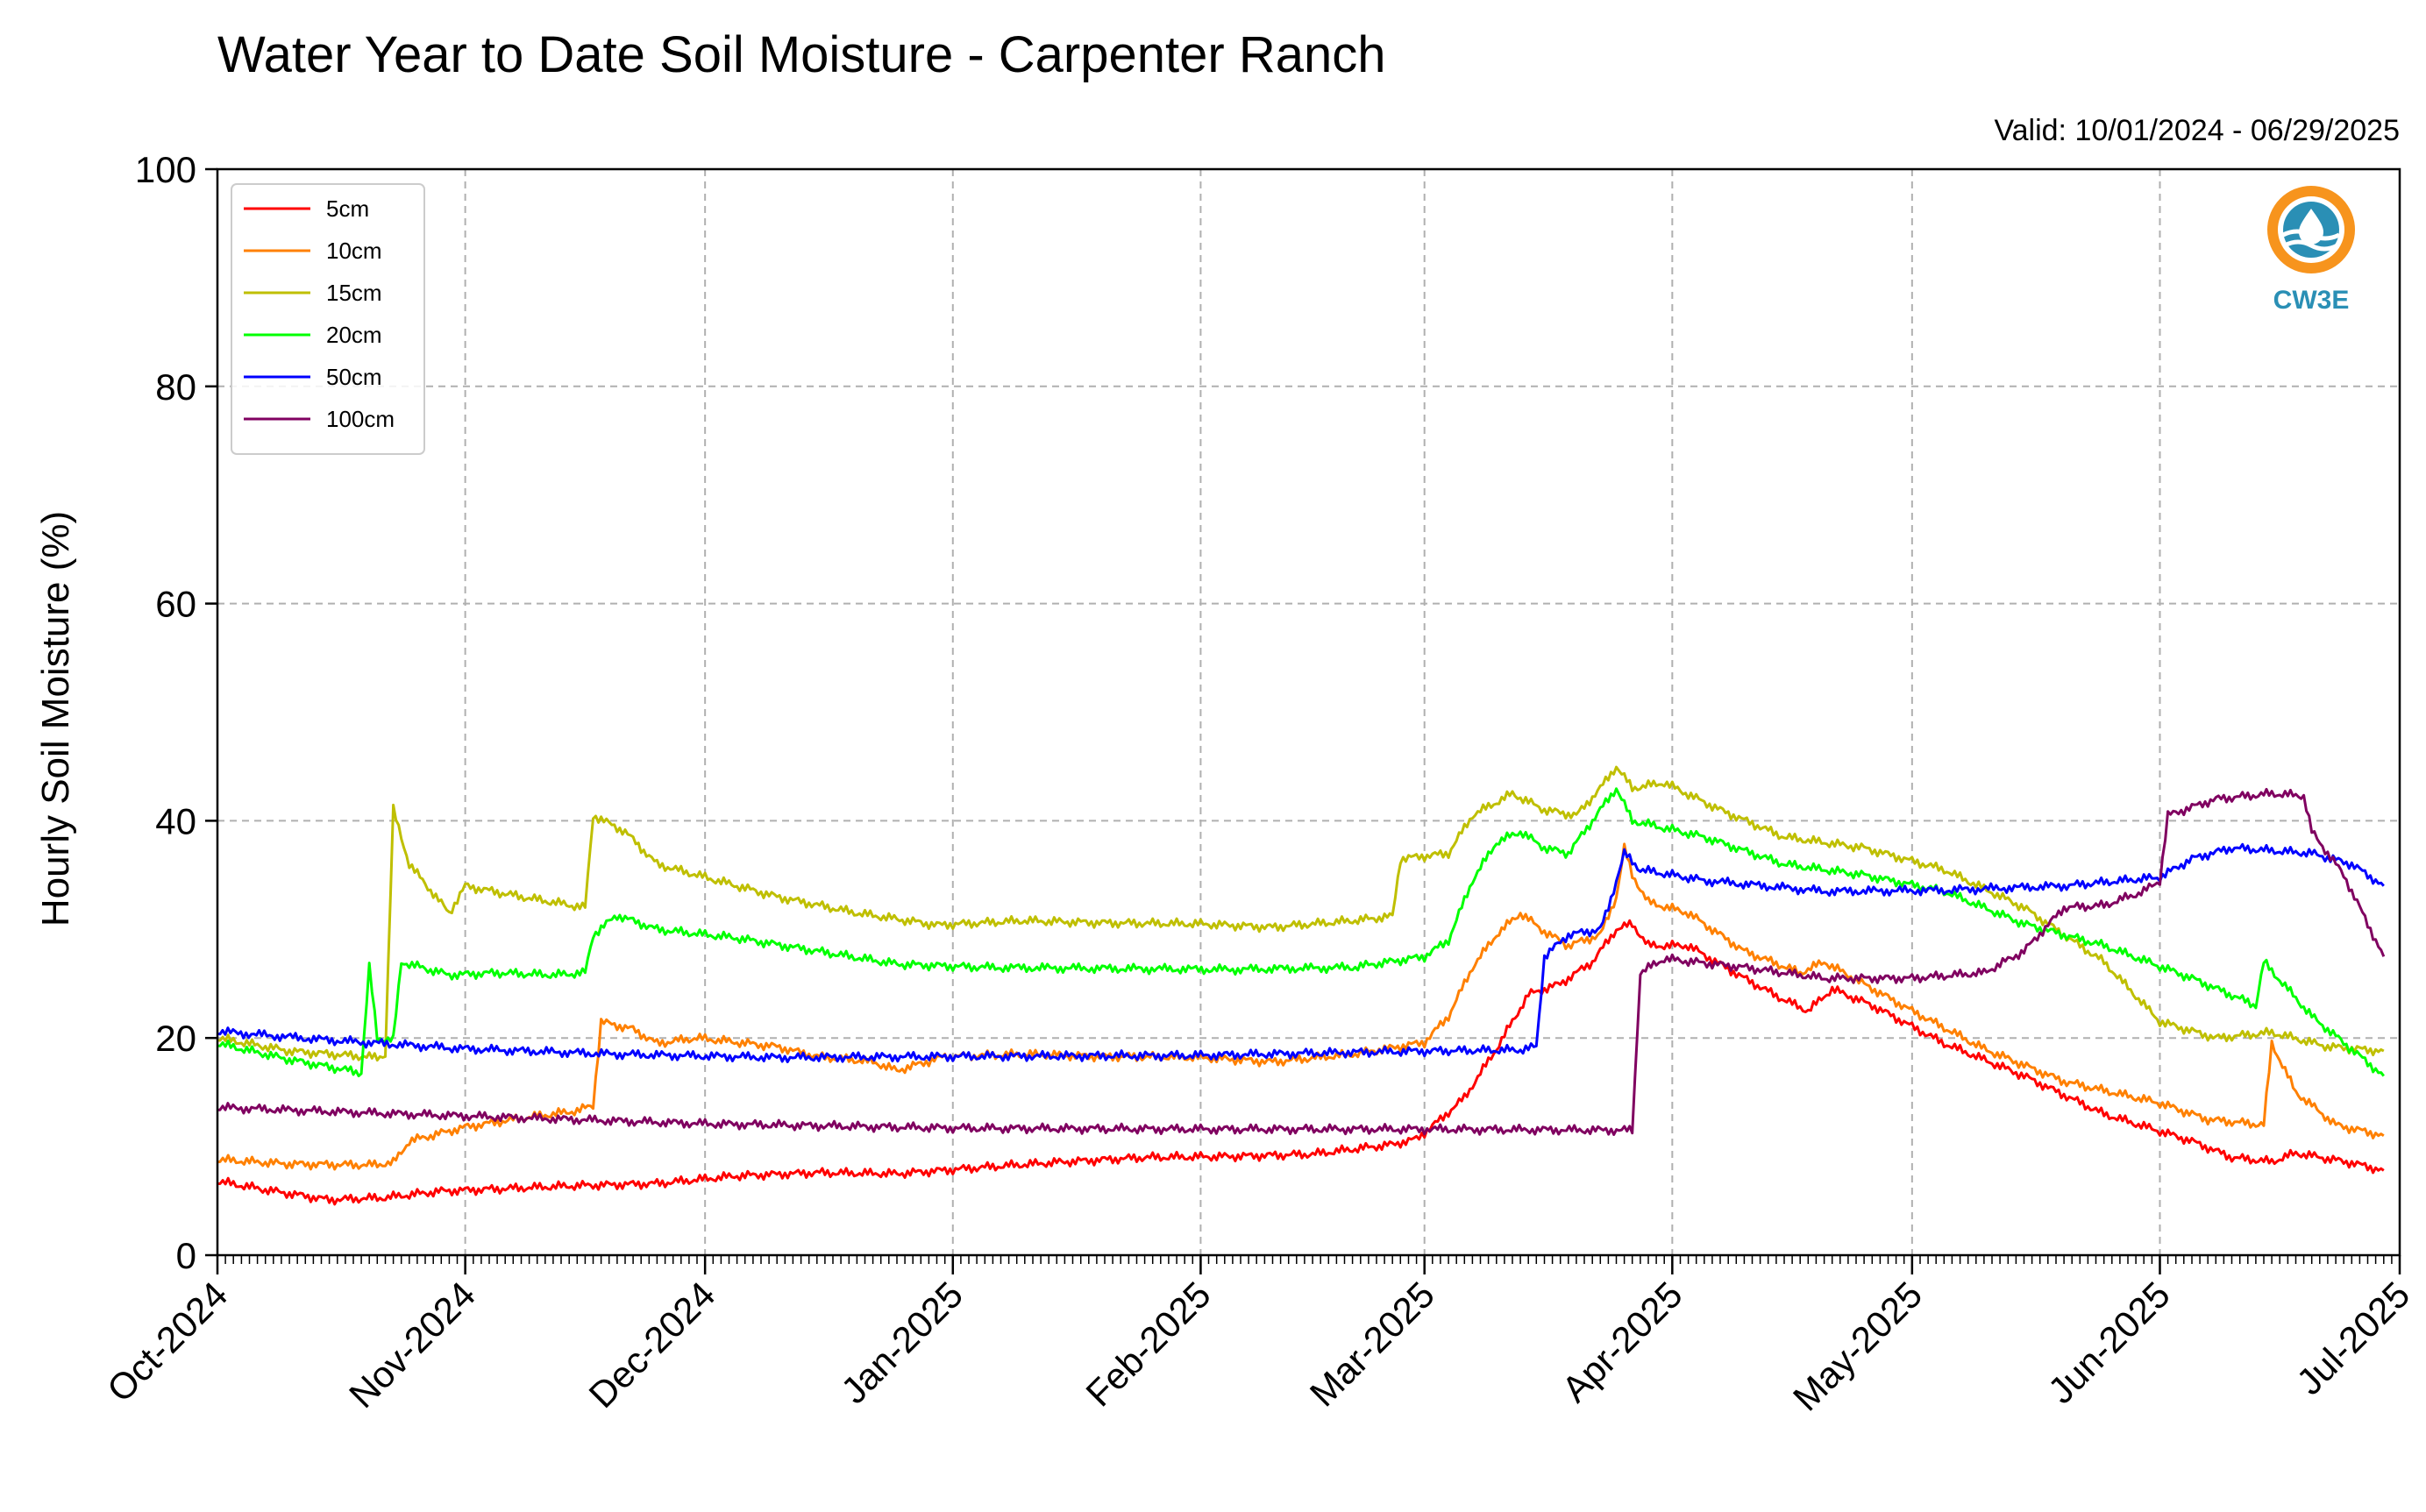  I want to click on y-tick-label: 80, so click(175, 387).